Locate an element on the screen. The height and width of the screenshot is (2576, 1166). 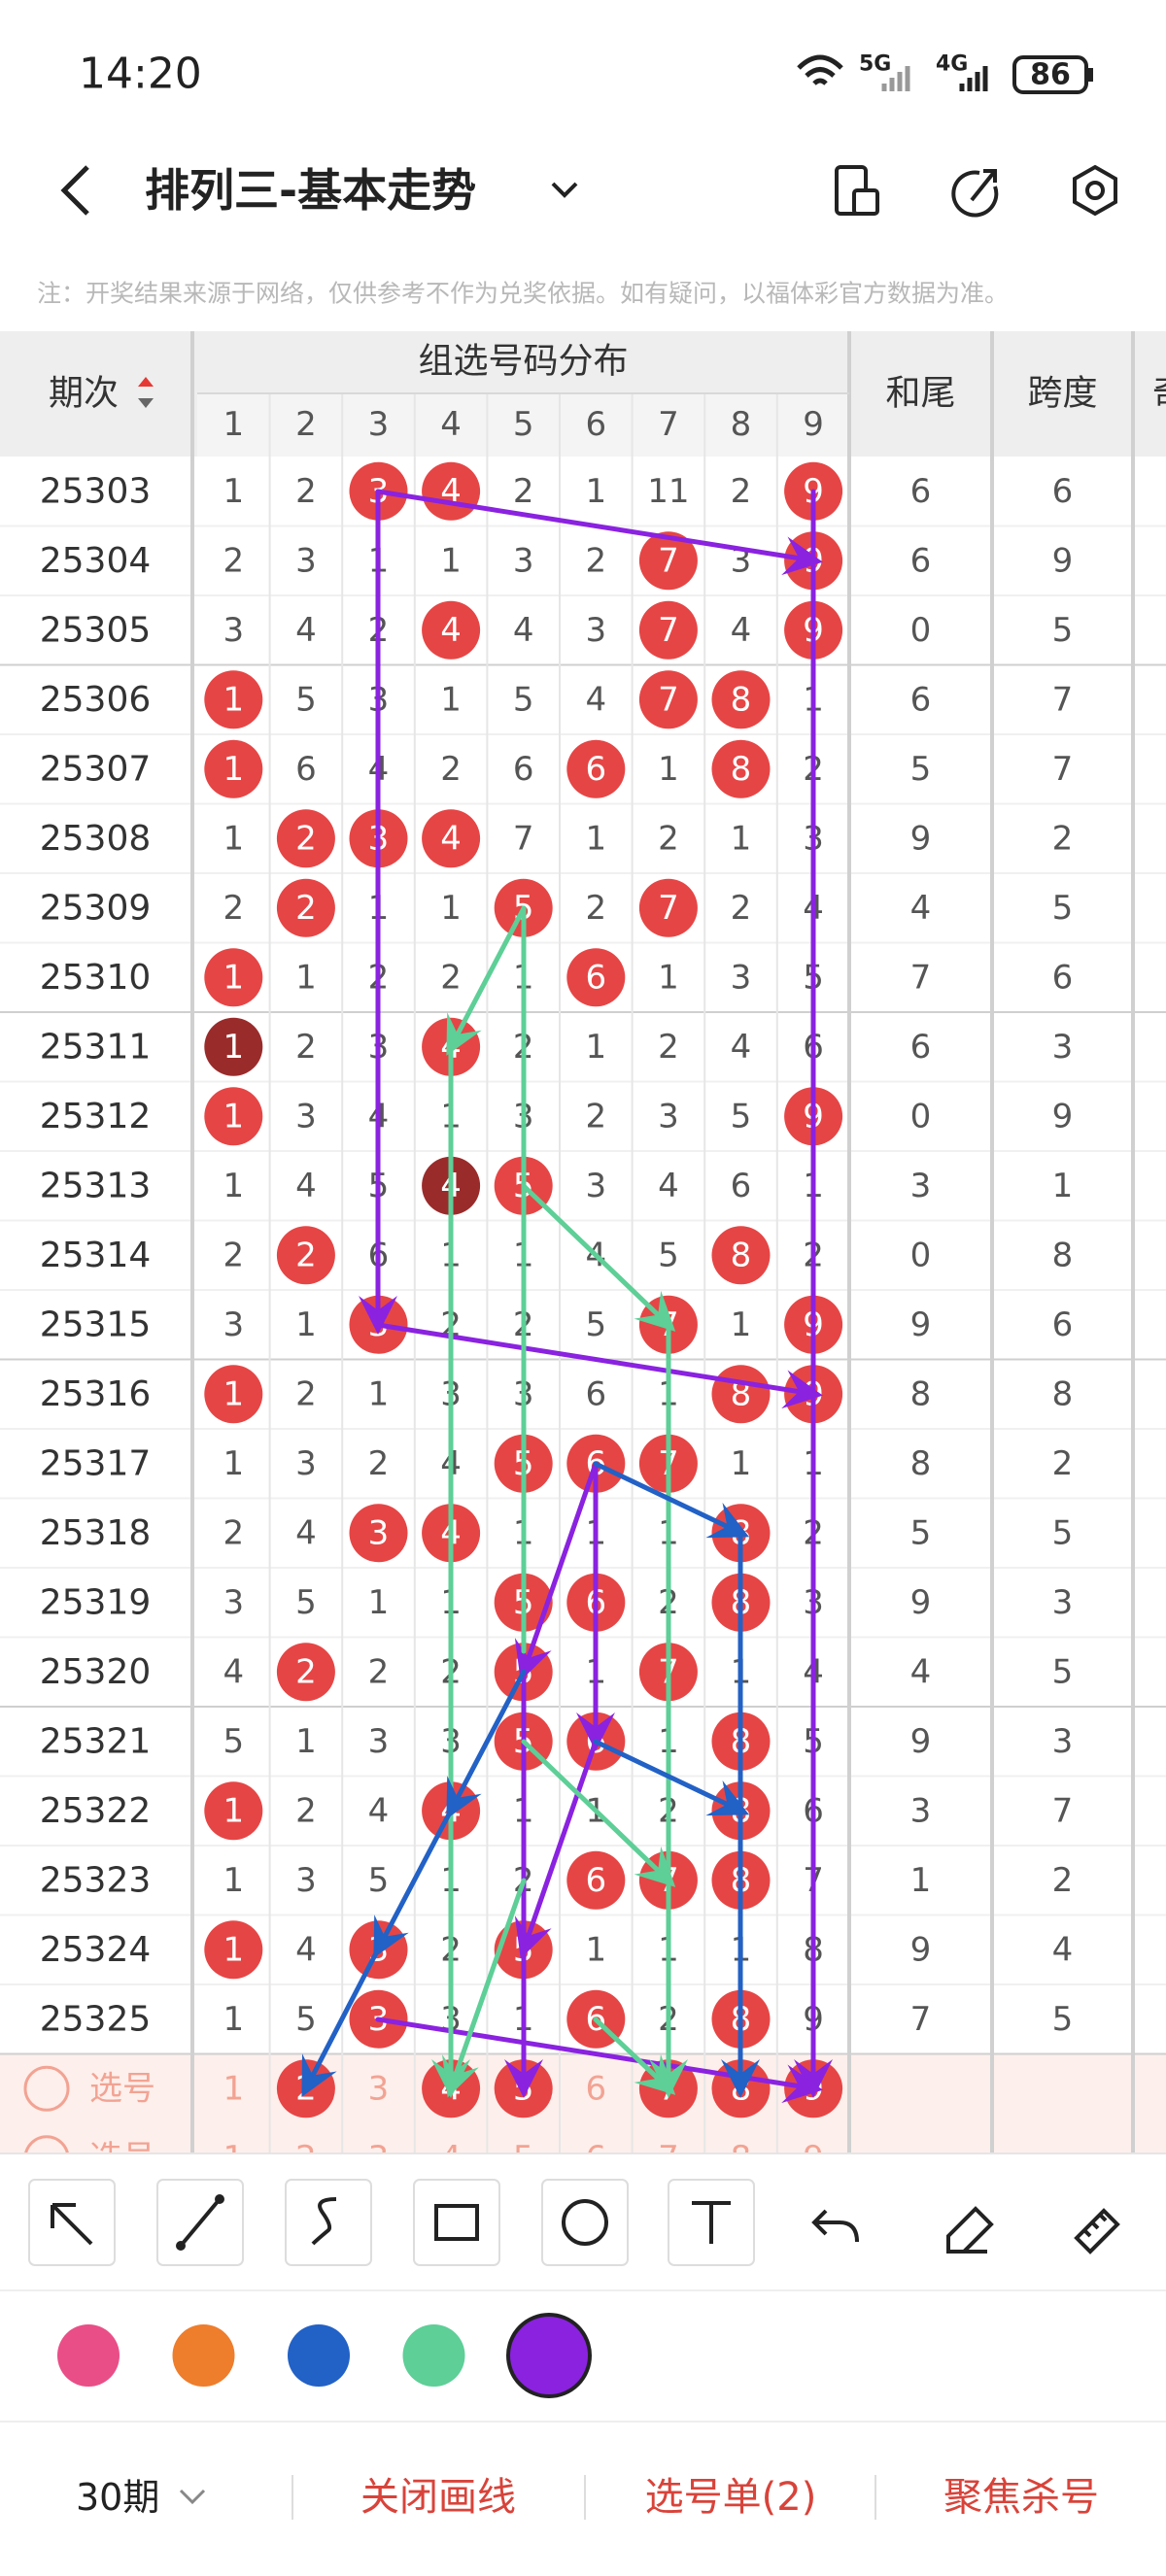
digit-header: 5 is located at coordinates (523, 424).